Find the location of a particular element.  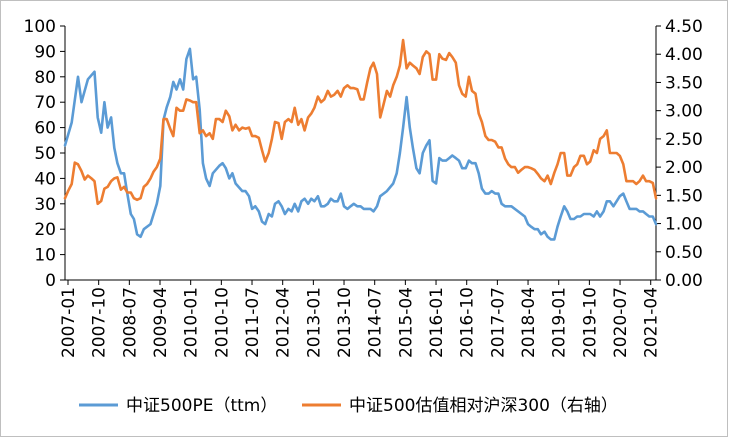

y-left-tick-label: 80 is located at coordinates (45, 78).